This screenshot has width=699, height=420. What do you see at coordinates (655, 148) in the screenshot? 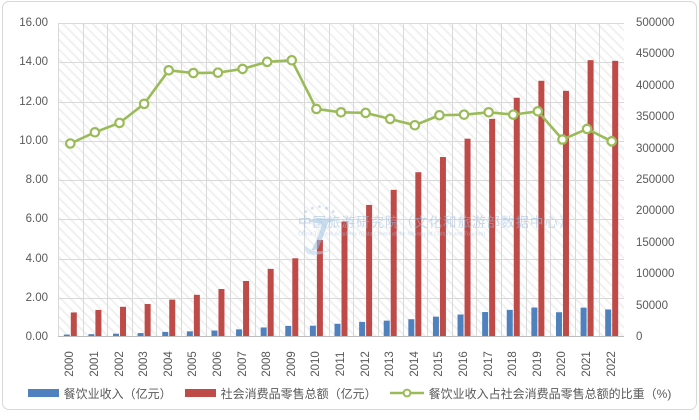
I see `right-axis-tick: 300000` at bounding box center [655, 148].